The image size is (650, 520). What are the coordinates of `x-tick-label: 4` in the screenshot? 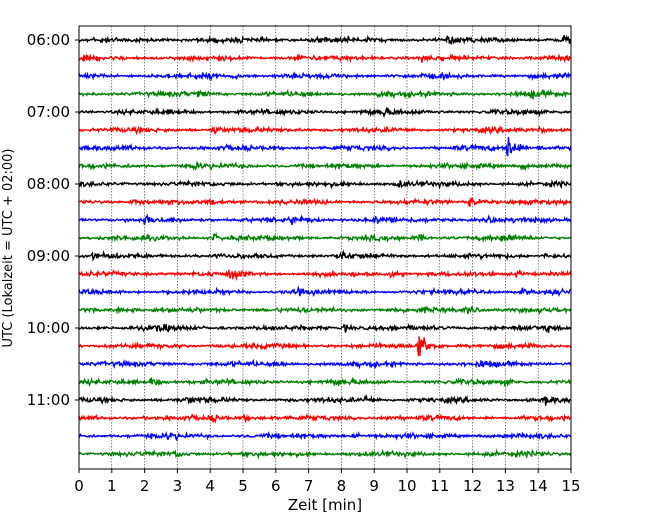 It's located at (210, 486).